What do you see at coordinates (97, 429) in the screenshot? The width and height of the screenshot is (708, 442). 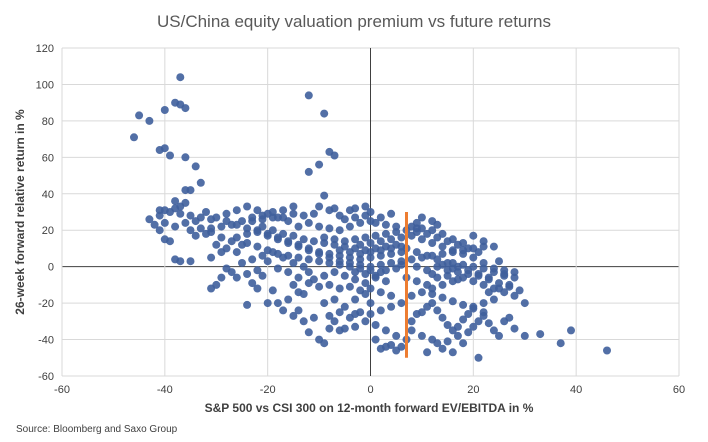 I see `source-note: Source: Bloomberg and Saxo Group` at bounding box center [97, 429].